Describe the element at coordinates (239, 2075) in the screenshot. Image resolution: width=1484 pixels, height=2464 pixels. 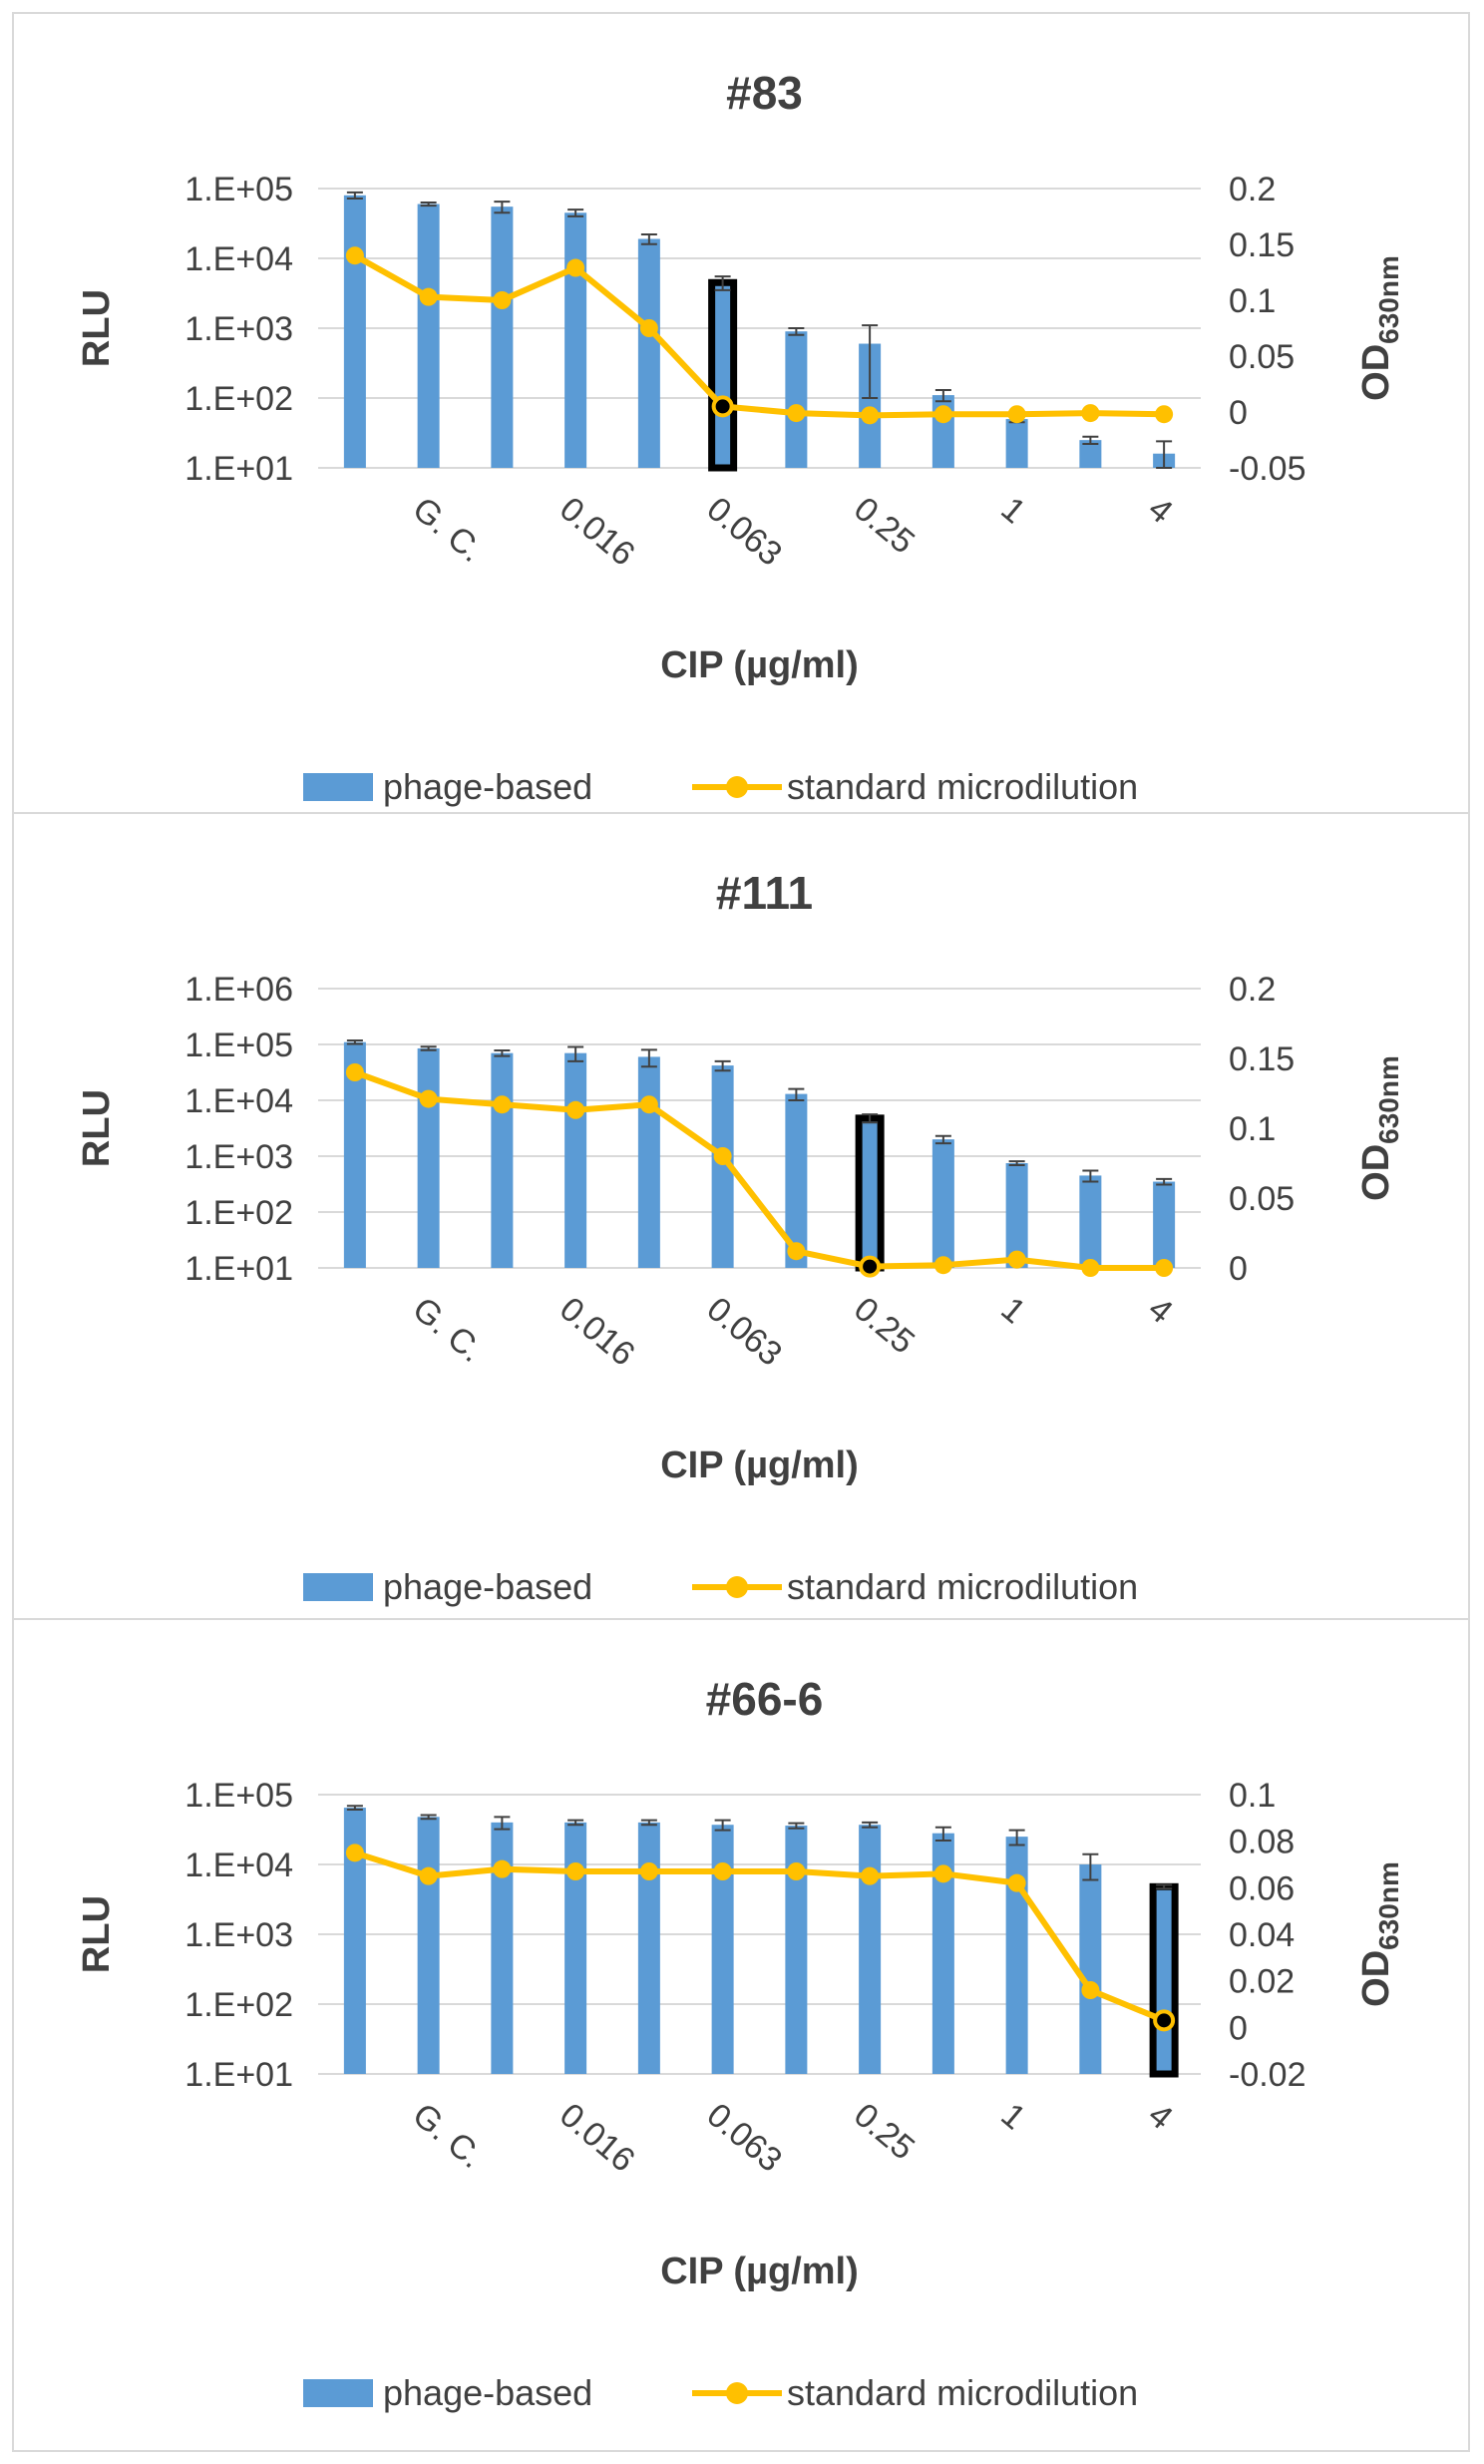
I see `y-tick-label: 1.E+01` at that location.